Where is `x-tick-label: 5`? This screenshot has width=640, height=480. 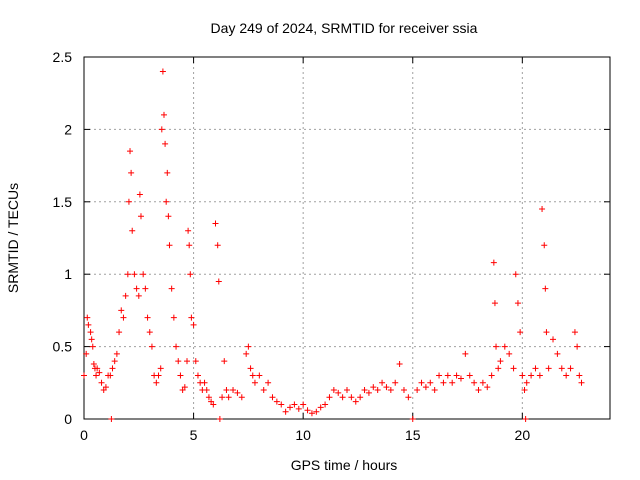 x-tick-label: 5 is located at coordinates (194, 435).